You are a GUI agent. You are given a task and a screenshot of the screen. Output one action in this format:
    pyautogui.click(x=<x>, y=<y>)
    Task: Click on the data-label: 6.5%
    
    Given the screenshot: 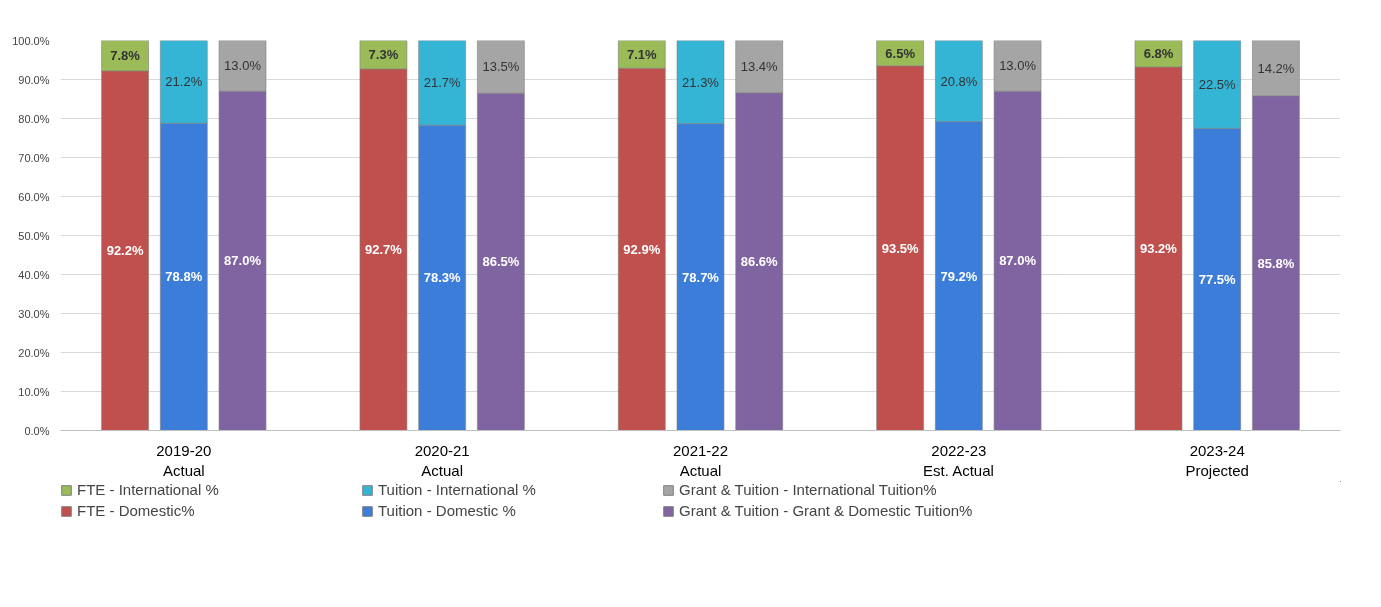 What is the action you would take?
    pyautogui.click(x=900, y=53)
    